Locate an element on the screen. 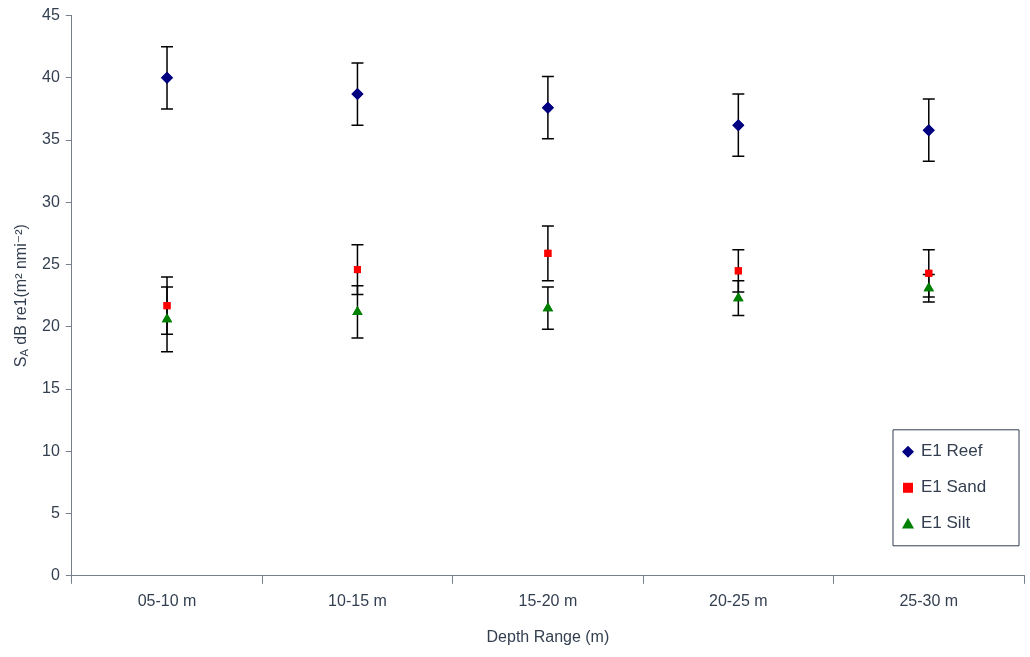 The width and height of the screenshot is (1030, 657). x-tick-label: 05-10 m is located at coordinates (167, 600).